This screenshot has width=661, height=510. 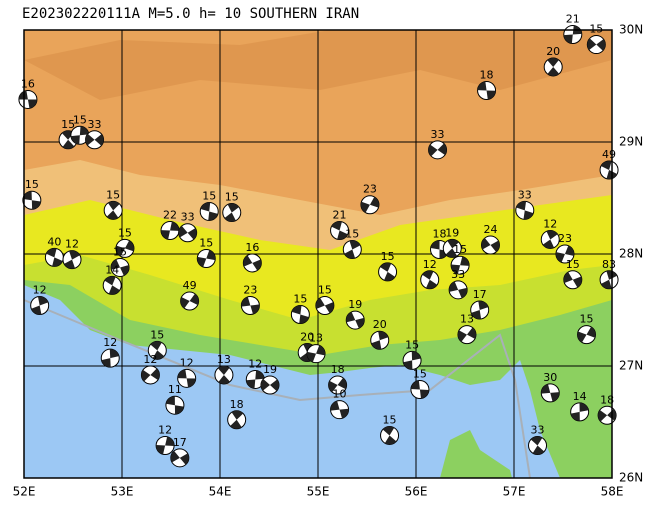 I want to click on focal-mechanism: 13, so click(x=467, y=329).